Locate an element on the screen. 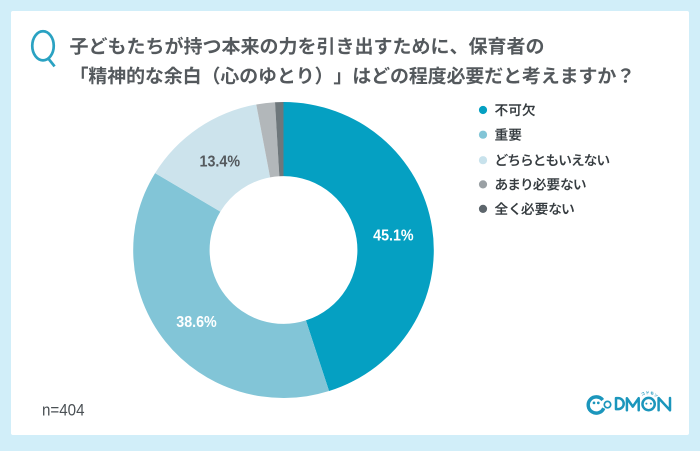 This screenshot has height=451, width=700. svg-text: 13.4% is located at coordinates (220, 161).